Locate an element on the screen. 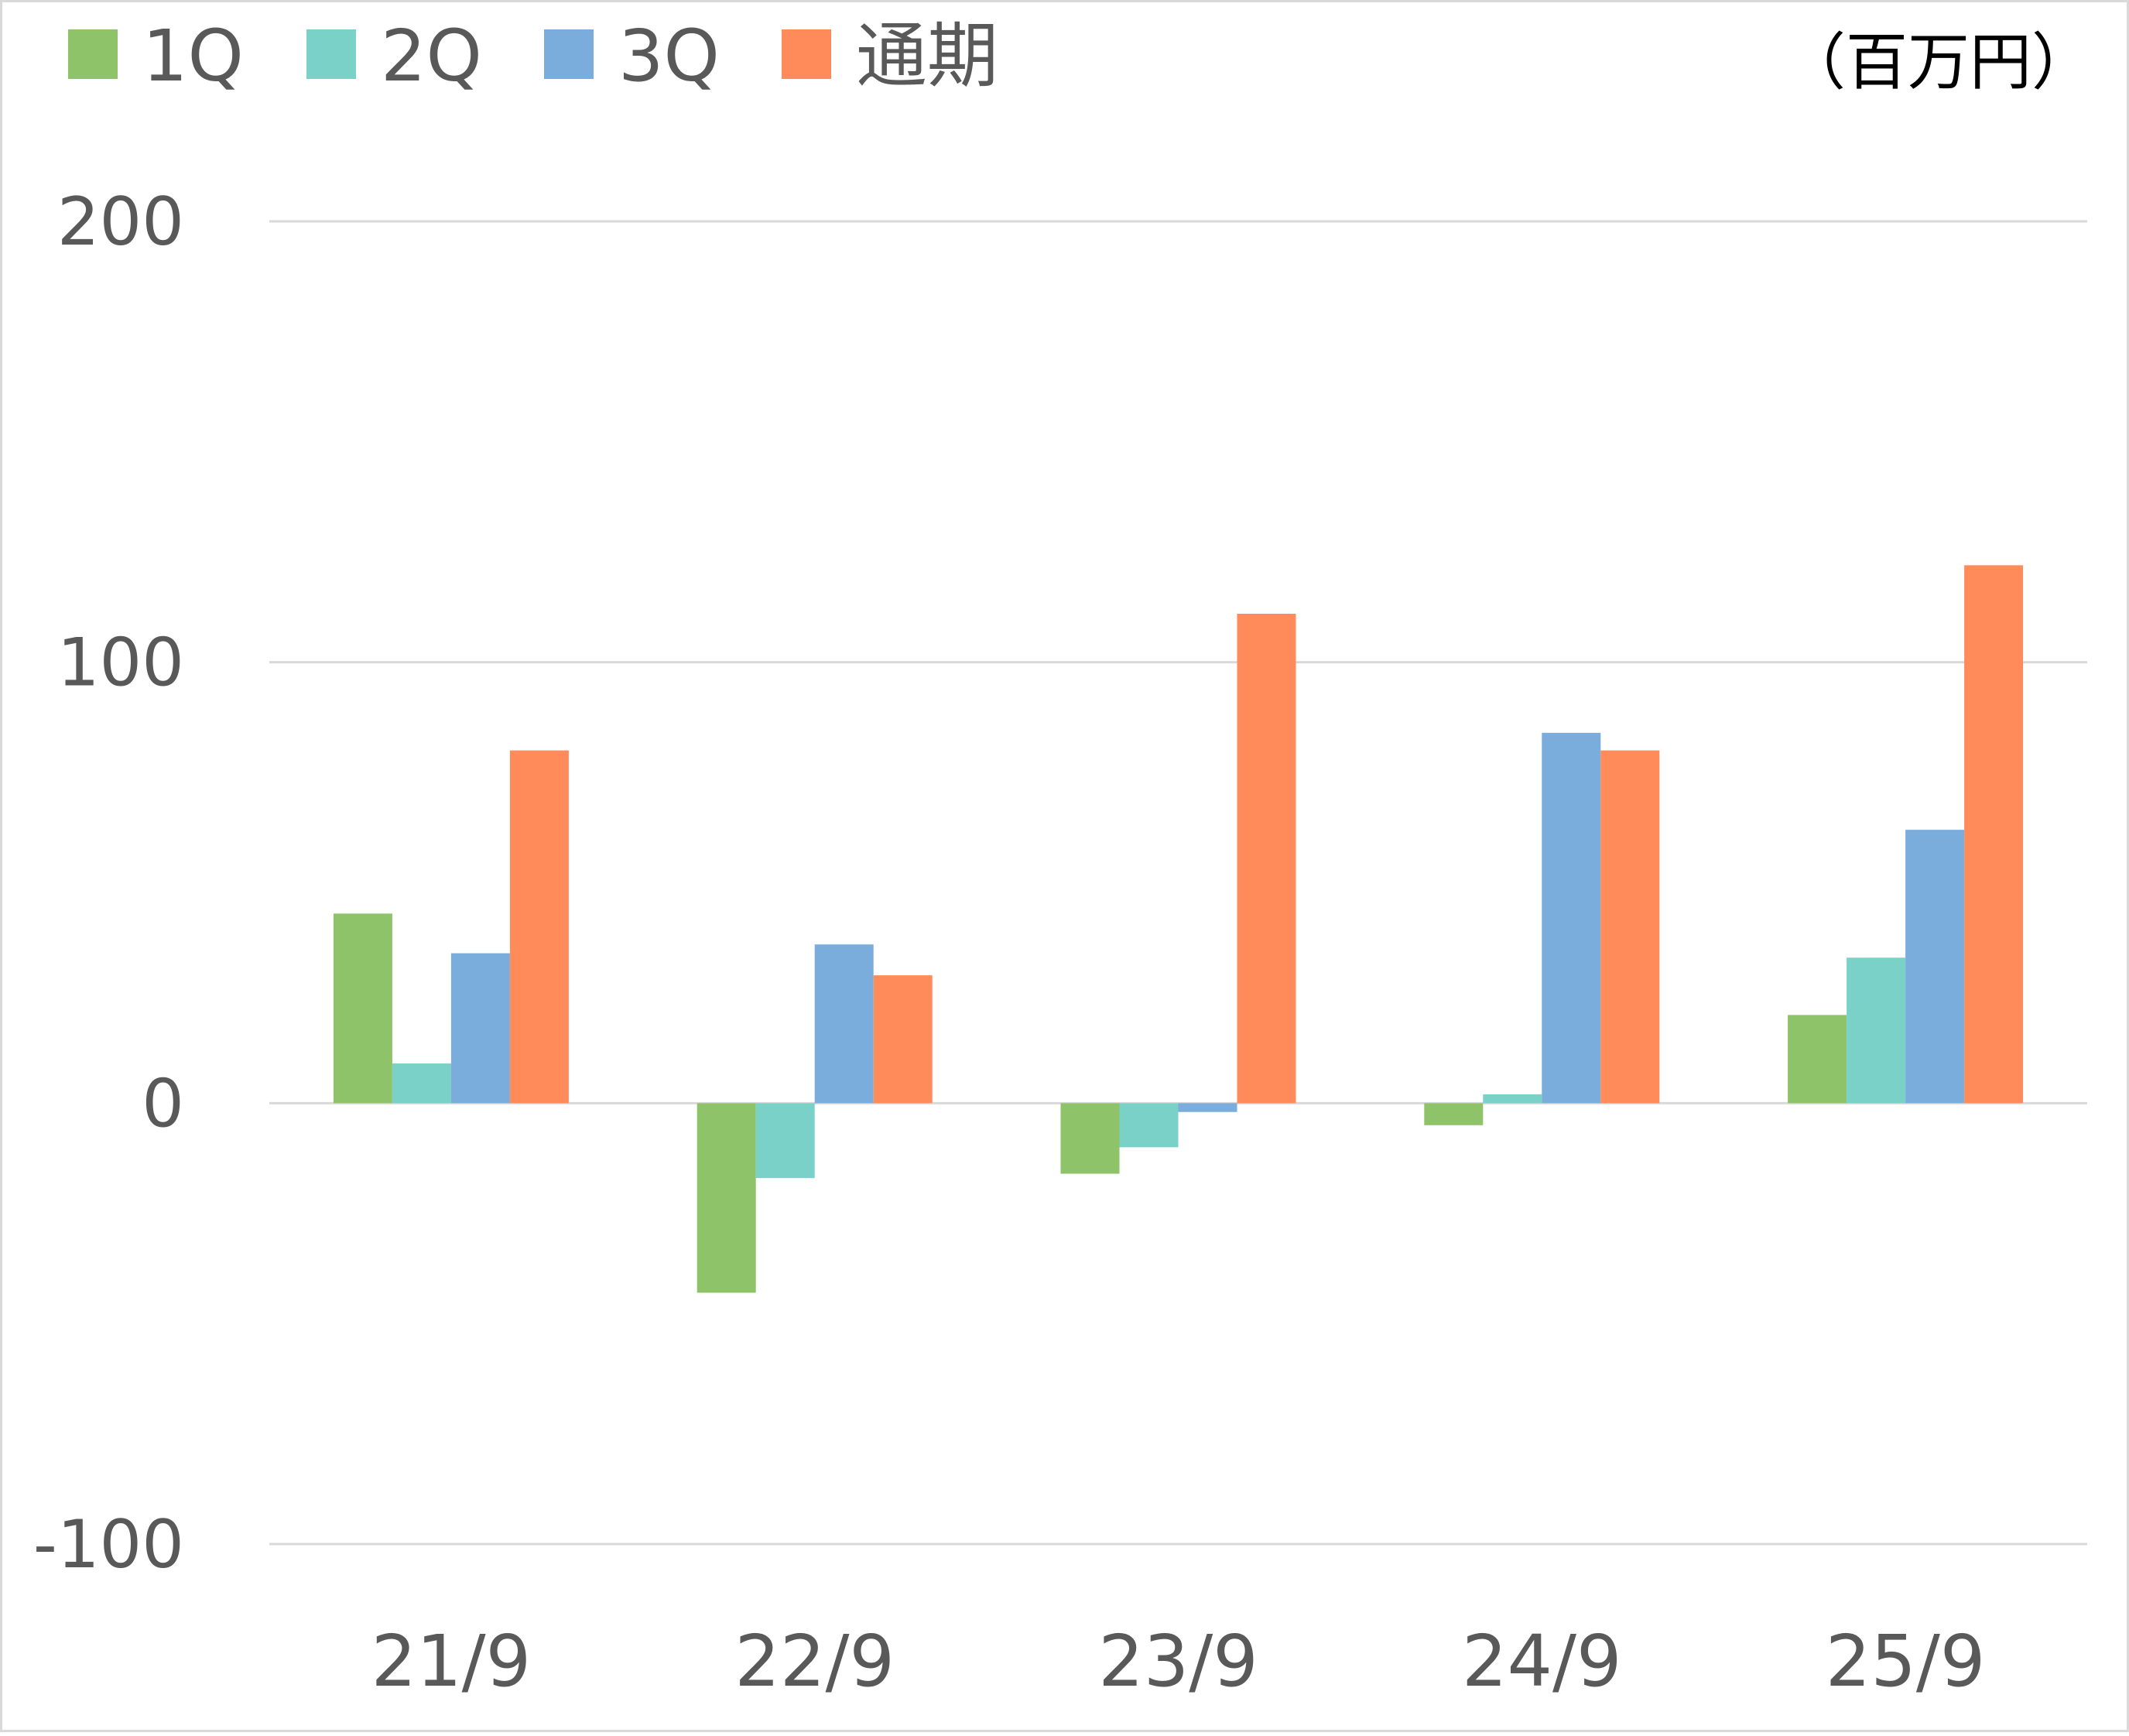 The width and height of the screenshot is (2129, 1736). legend-label: 3Q is located at coordinates (669, 56).